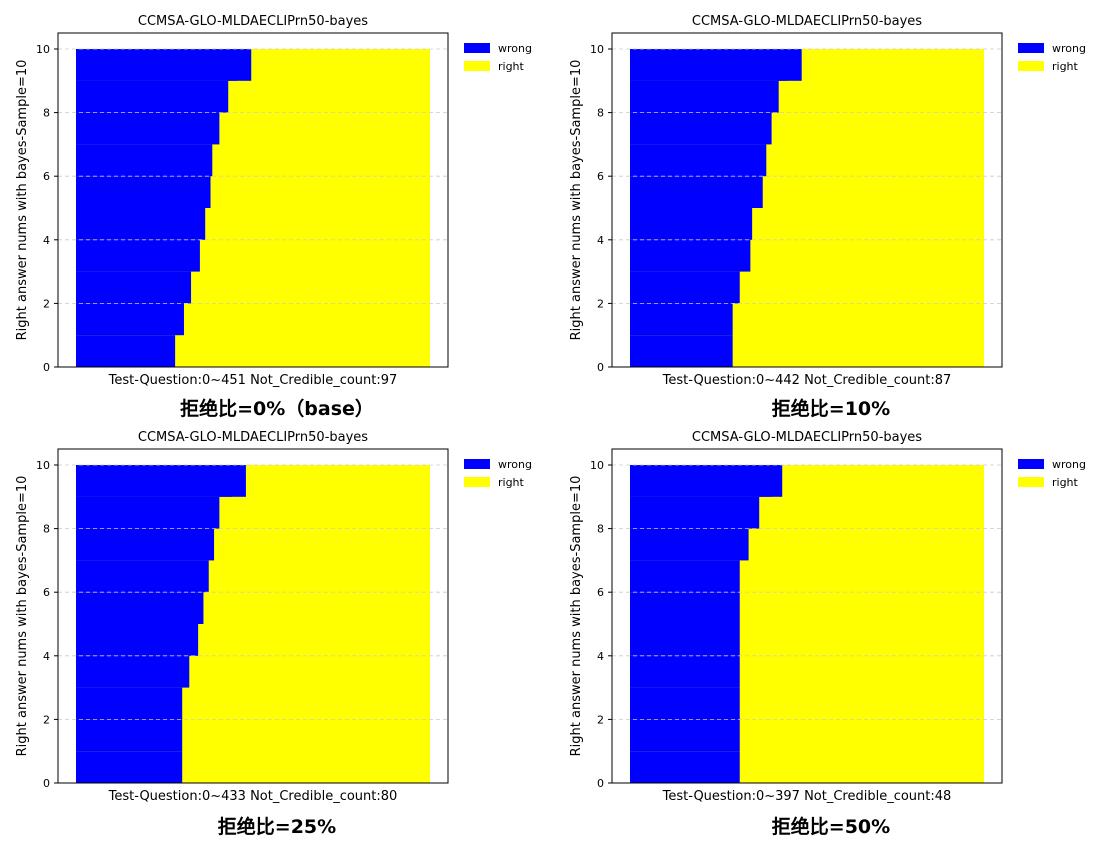 This screenshot has width=1108, height=852. Describe the element at coordinates (277, 409) in the screenshot. I see `chart-caption: 拒绝比=0%（base）` at that location.